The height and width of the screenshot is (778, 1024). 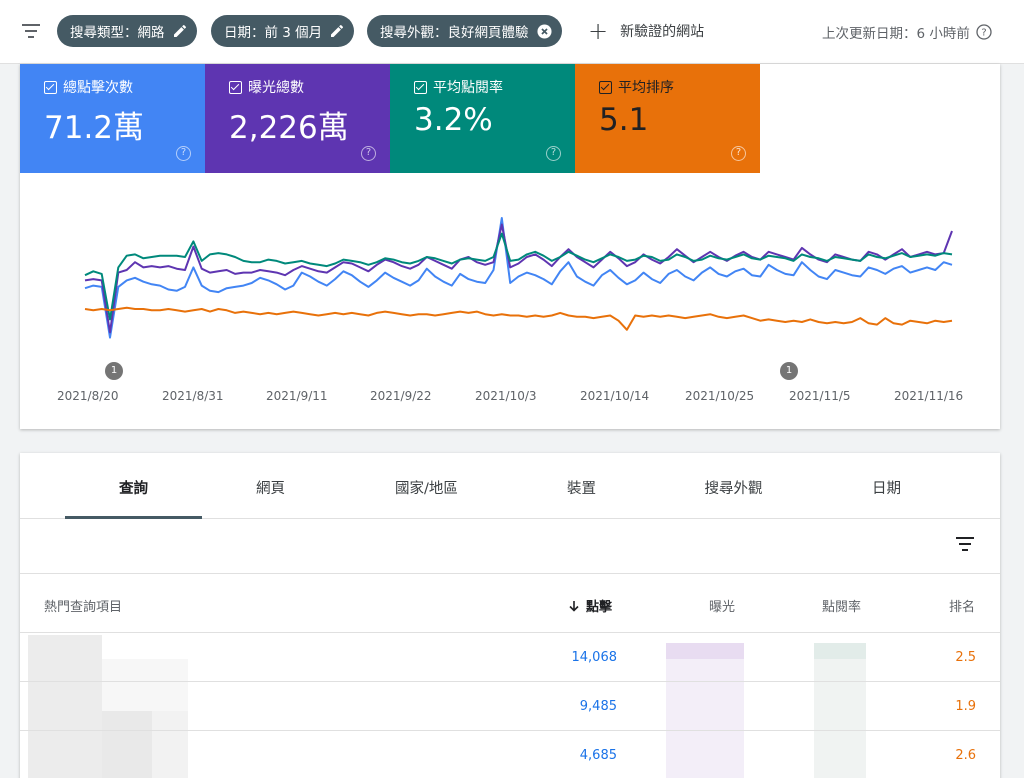 I want to click on metric-label: 曝光總數, so click(x=266, y=87).